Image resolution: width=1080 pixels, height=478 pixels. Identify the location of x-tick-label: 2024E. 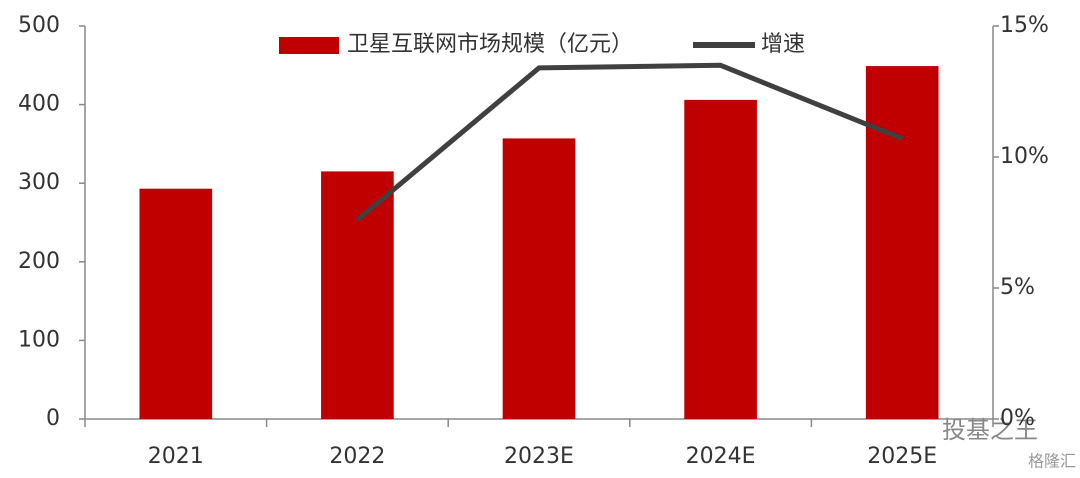
(721, 456).